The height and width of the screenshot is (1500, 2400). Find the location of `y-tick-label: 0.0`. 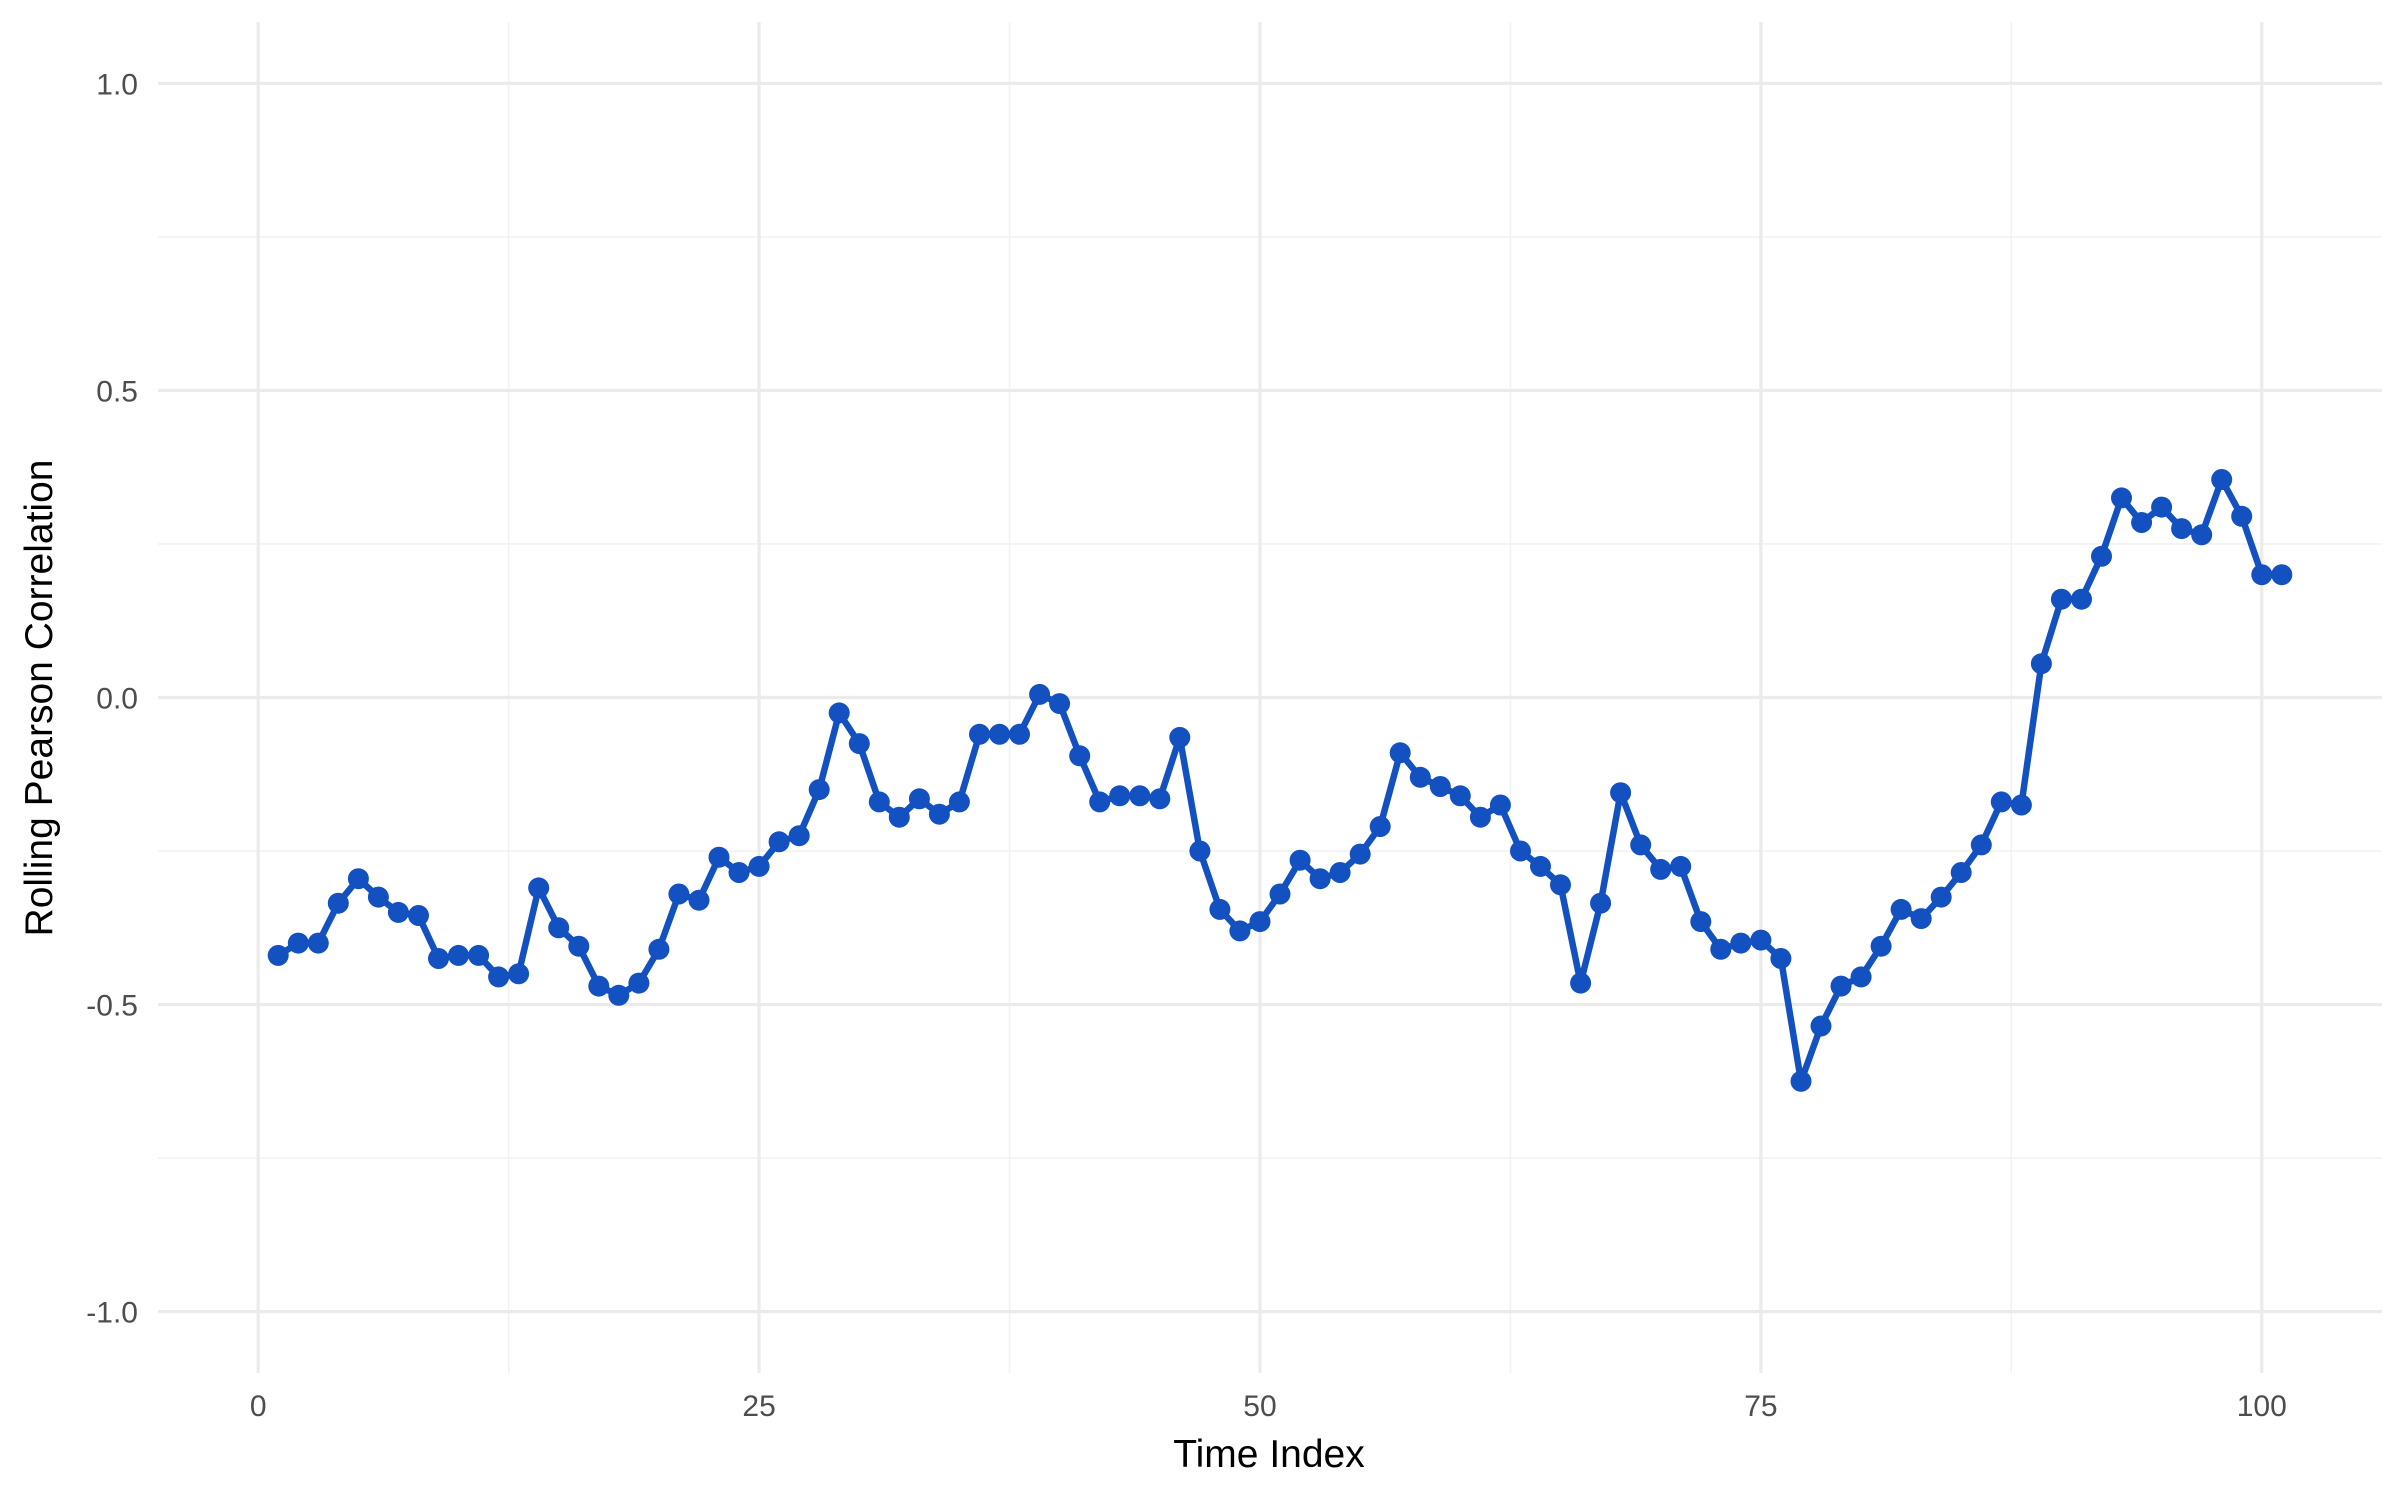

y-tick-label: 0.0 is located at coordinates (117, 699).